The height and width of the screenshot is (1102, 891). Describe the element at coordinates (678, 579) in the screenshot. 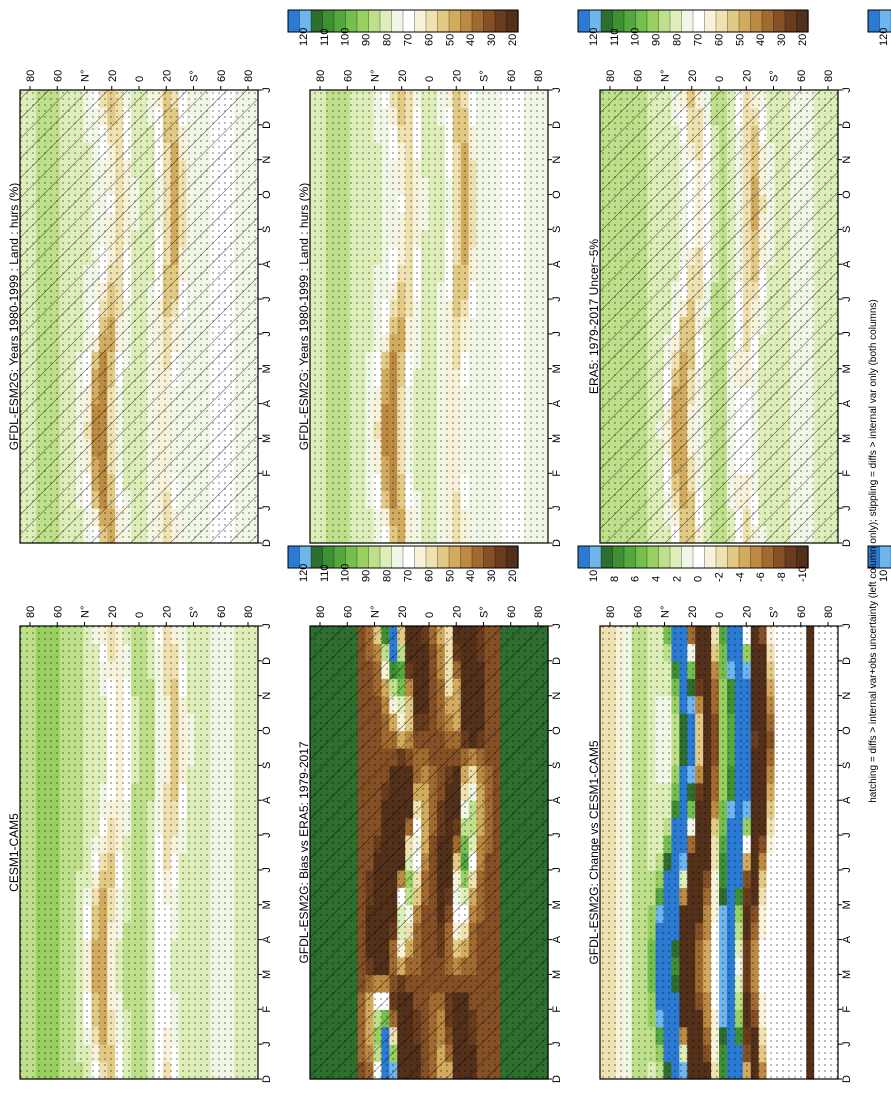

I see `colorbar-label: 2` at that location.